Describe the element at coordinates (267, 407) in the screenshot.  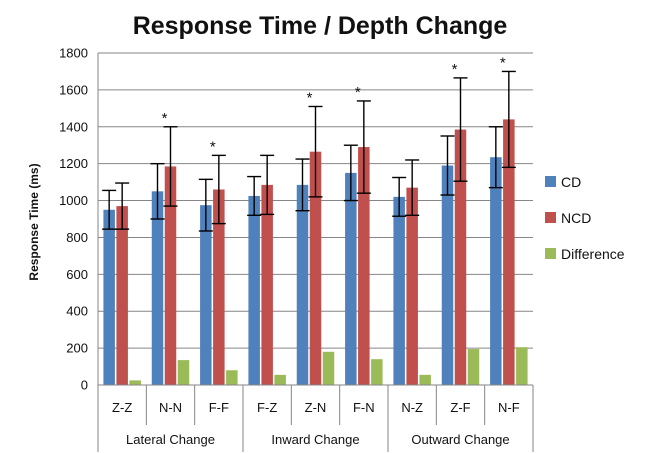
I see `x-tick-label: F-Z` at that location.